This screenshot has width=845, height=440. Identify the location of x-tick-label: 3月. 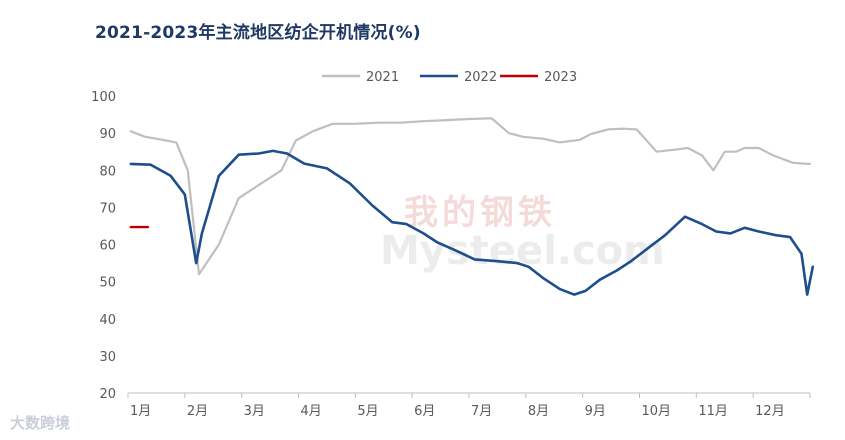
(254, 411).